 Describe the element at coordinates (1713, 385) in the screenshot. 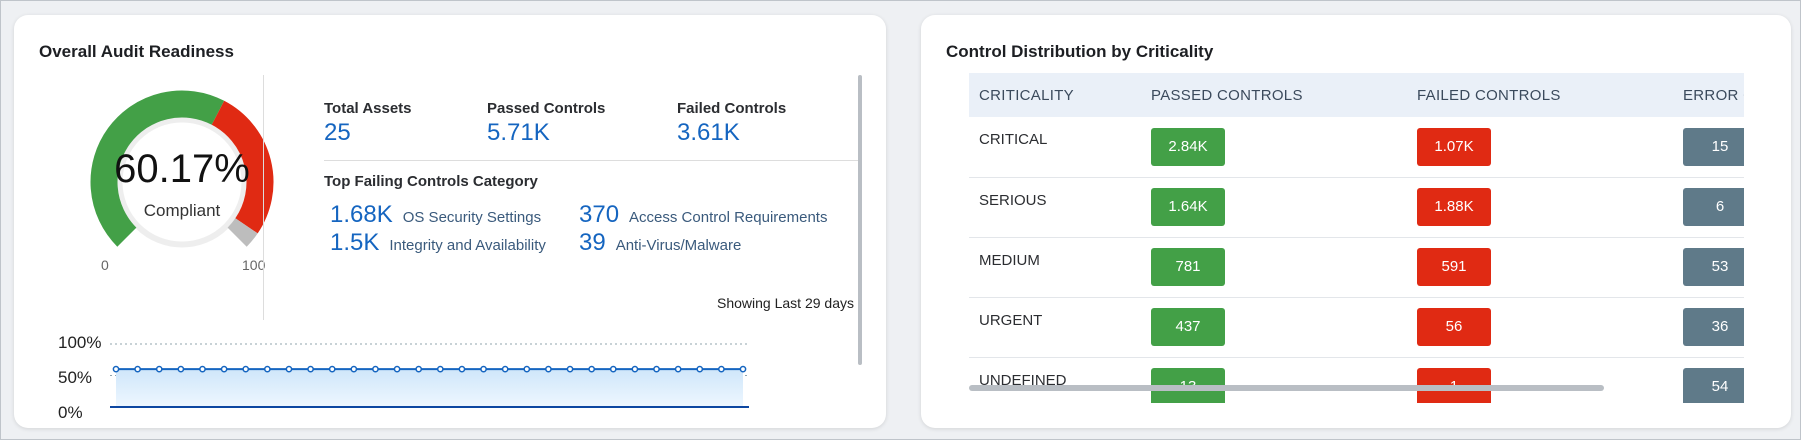

I see `error-count-badge: 54` at that location.